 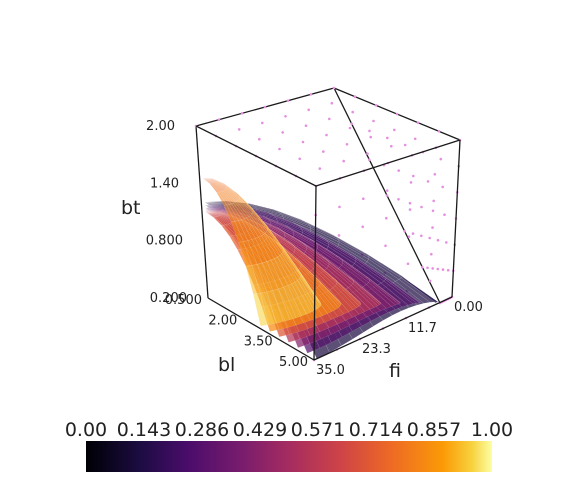 What do you see at coordinates (166, 212) in the screenshot?
I see `z-axis-ticks: 0.200 0.800 1.40 2.00` at bounding box center [166, 212].